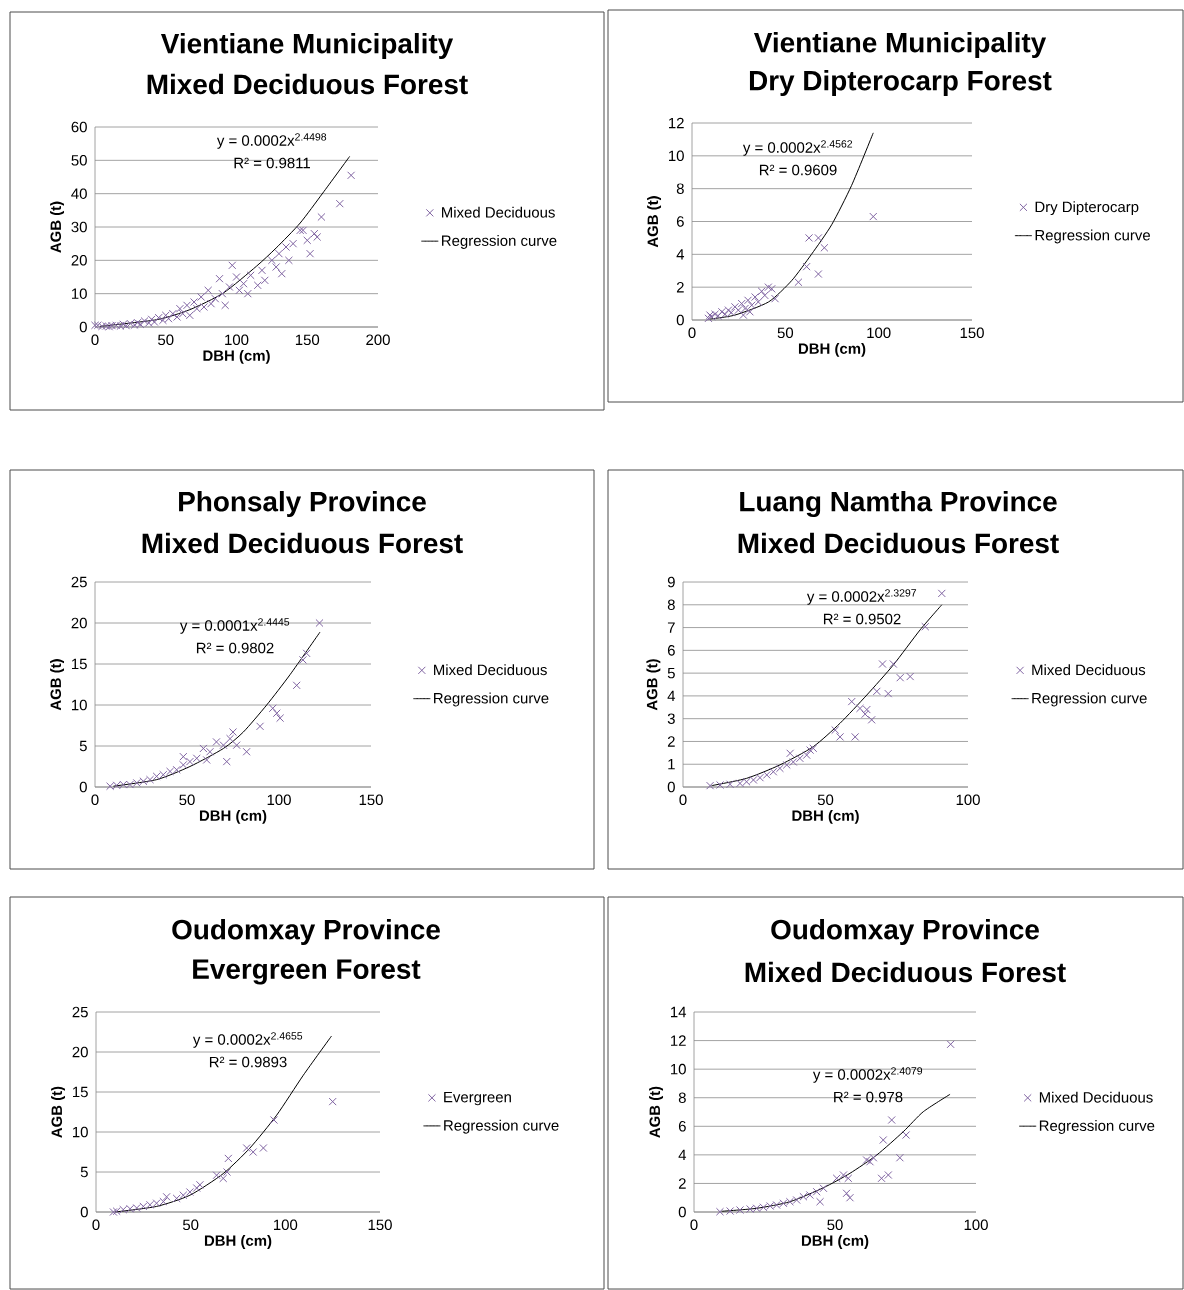 The width and height of the screenshot is (1184, 1290). I want to click on x-tick-label: 0, so click(96, 1225).